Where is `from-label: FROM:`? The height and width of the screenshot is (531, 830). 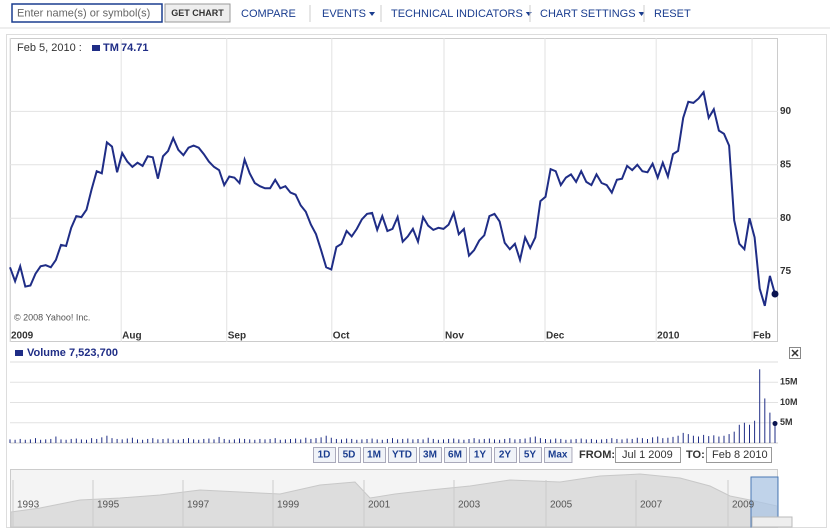 from-label: FROM: is located at coordinates (597, 455).